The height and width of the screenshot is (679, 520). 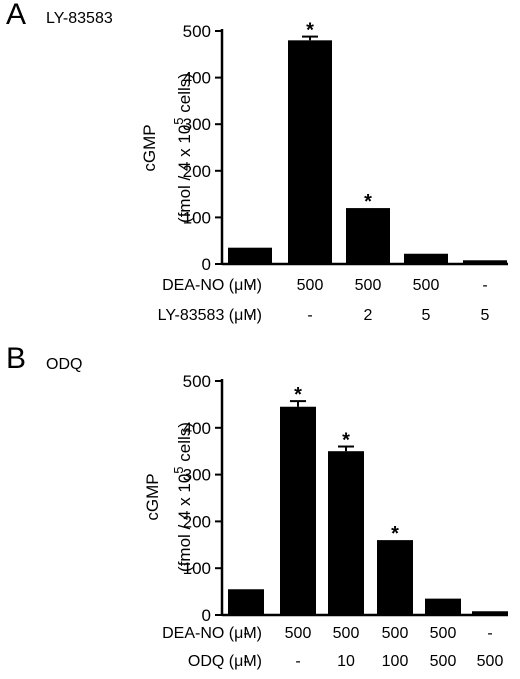 I want to click on panel-title-b: ODQ, so click(x=64, y=364).